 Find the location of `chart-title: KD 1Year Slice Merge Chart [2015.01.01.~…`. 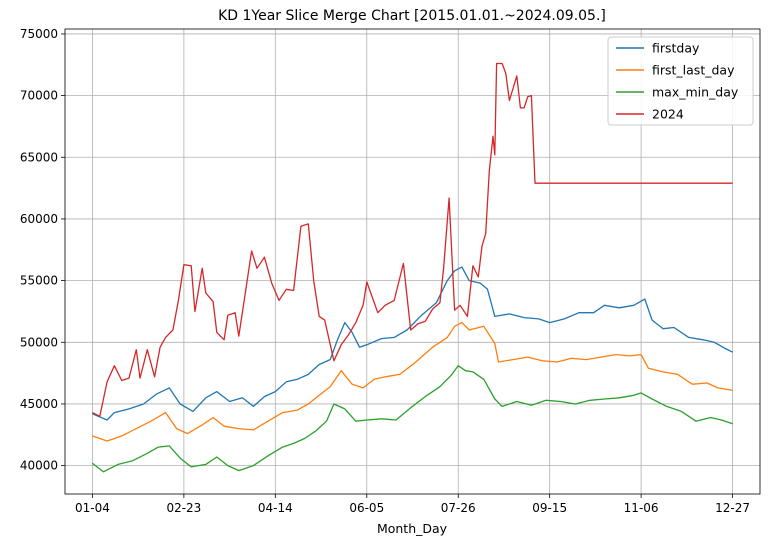

chart-title: KD 1Year Slice Merge Chart [2015.01.01.~… is located at coordinates (412, 16).